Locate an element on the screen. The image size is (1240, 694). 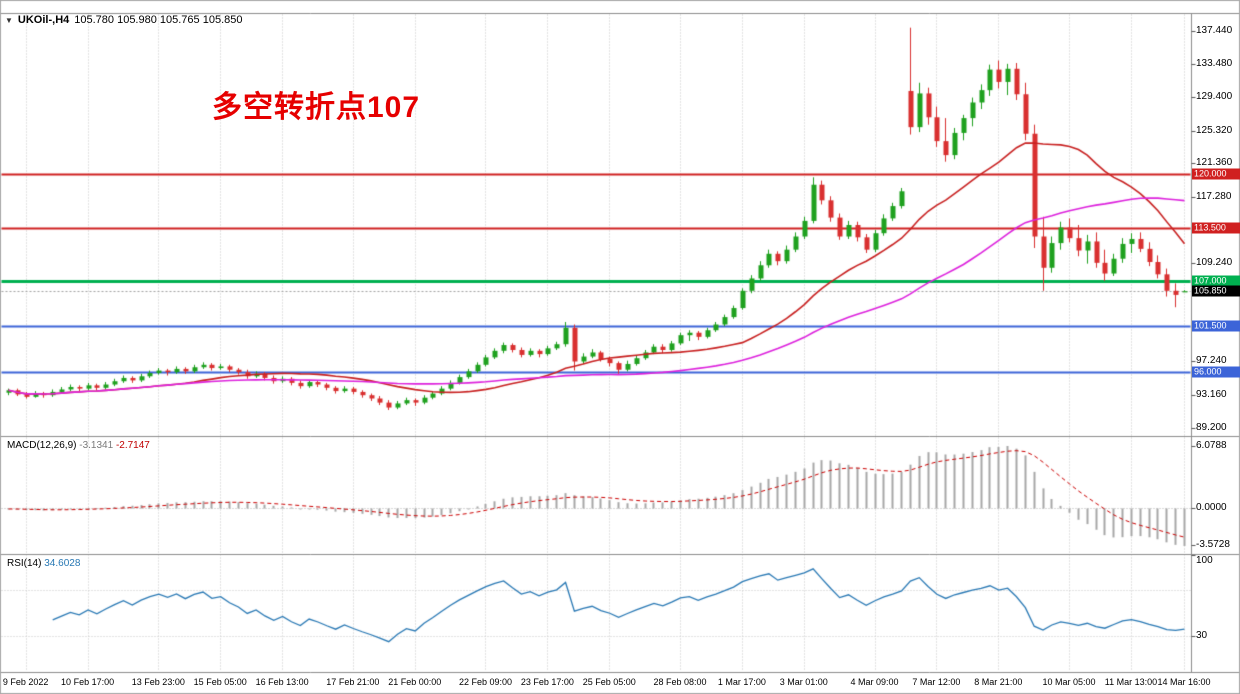
current-price-tag: 105.850 is located at coordinates (1216, 291).